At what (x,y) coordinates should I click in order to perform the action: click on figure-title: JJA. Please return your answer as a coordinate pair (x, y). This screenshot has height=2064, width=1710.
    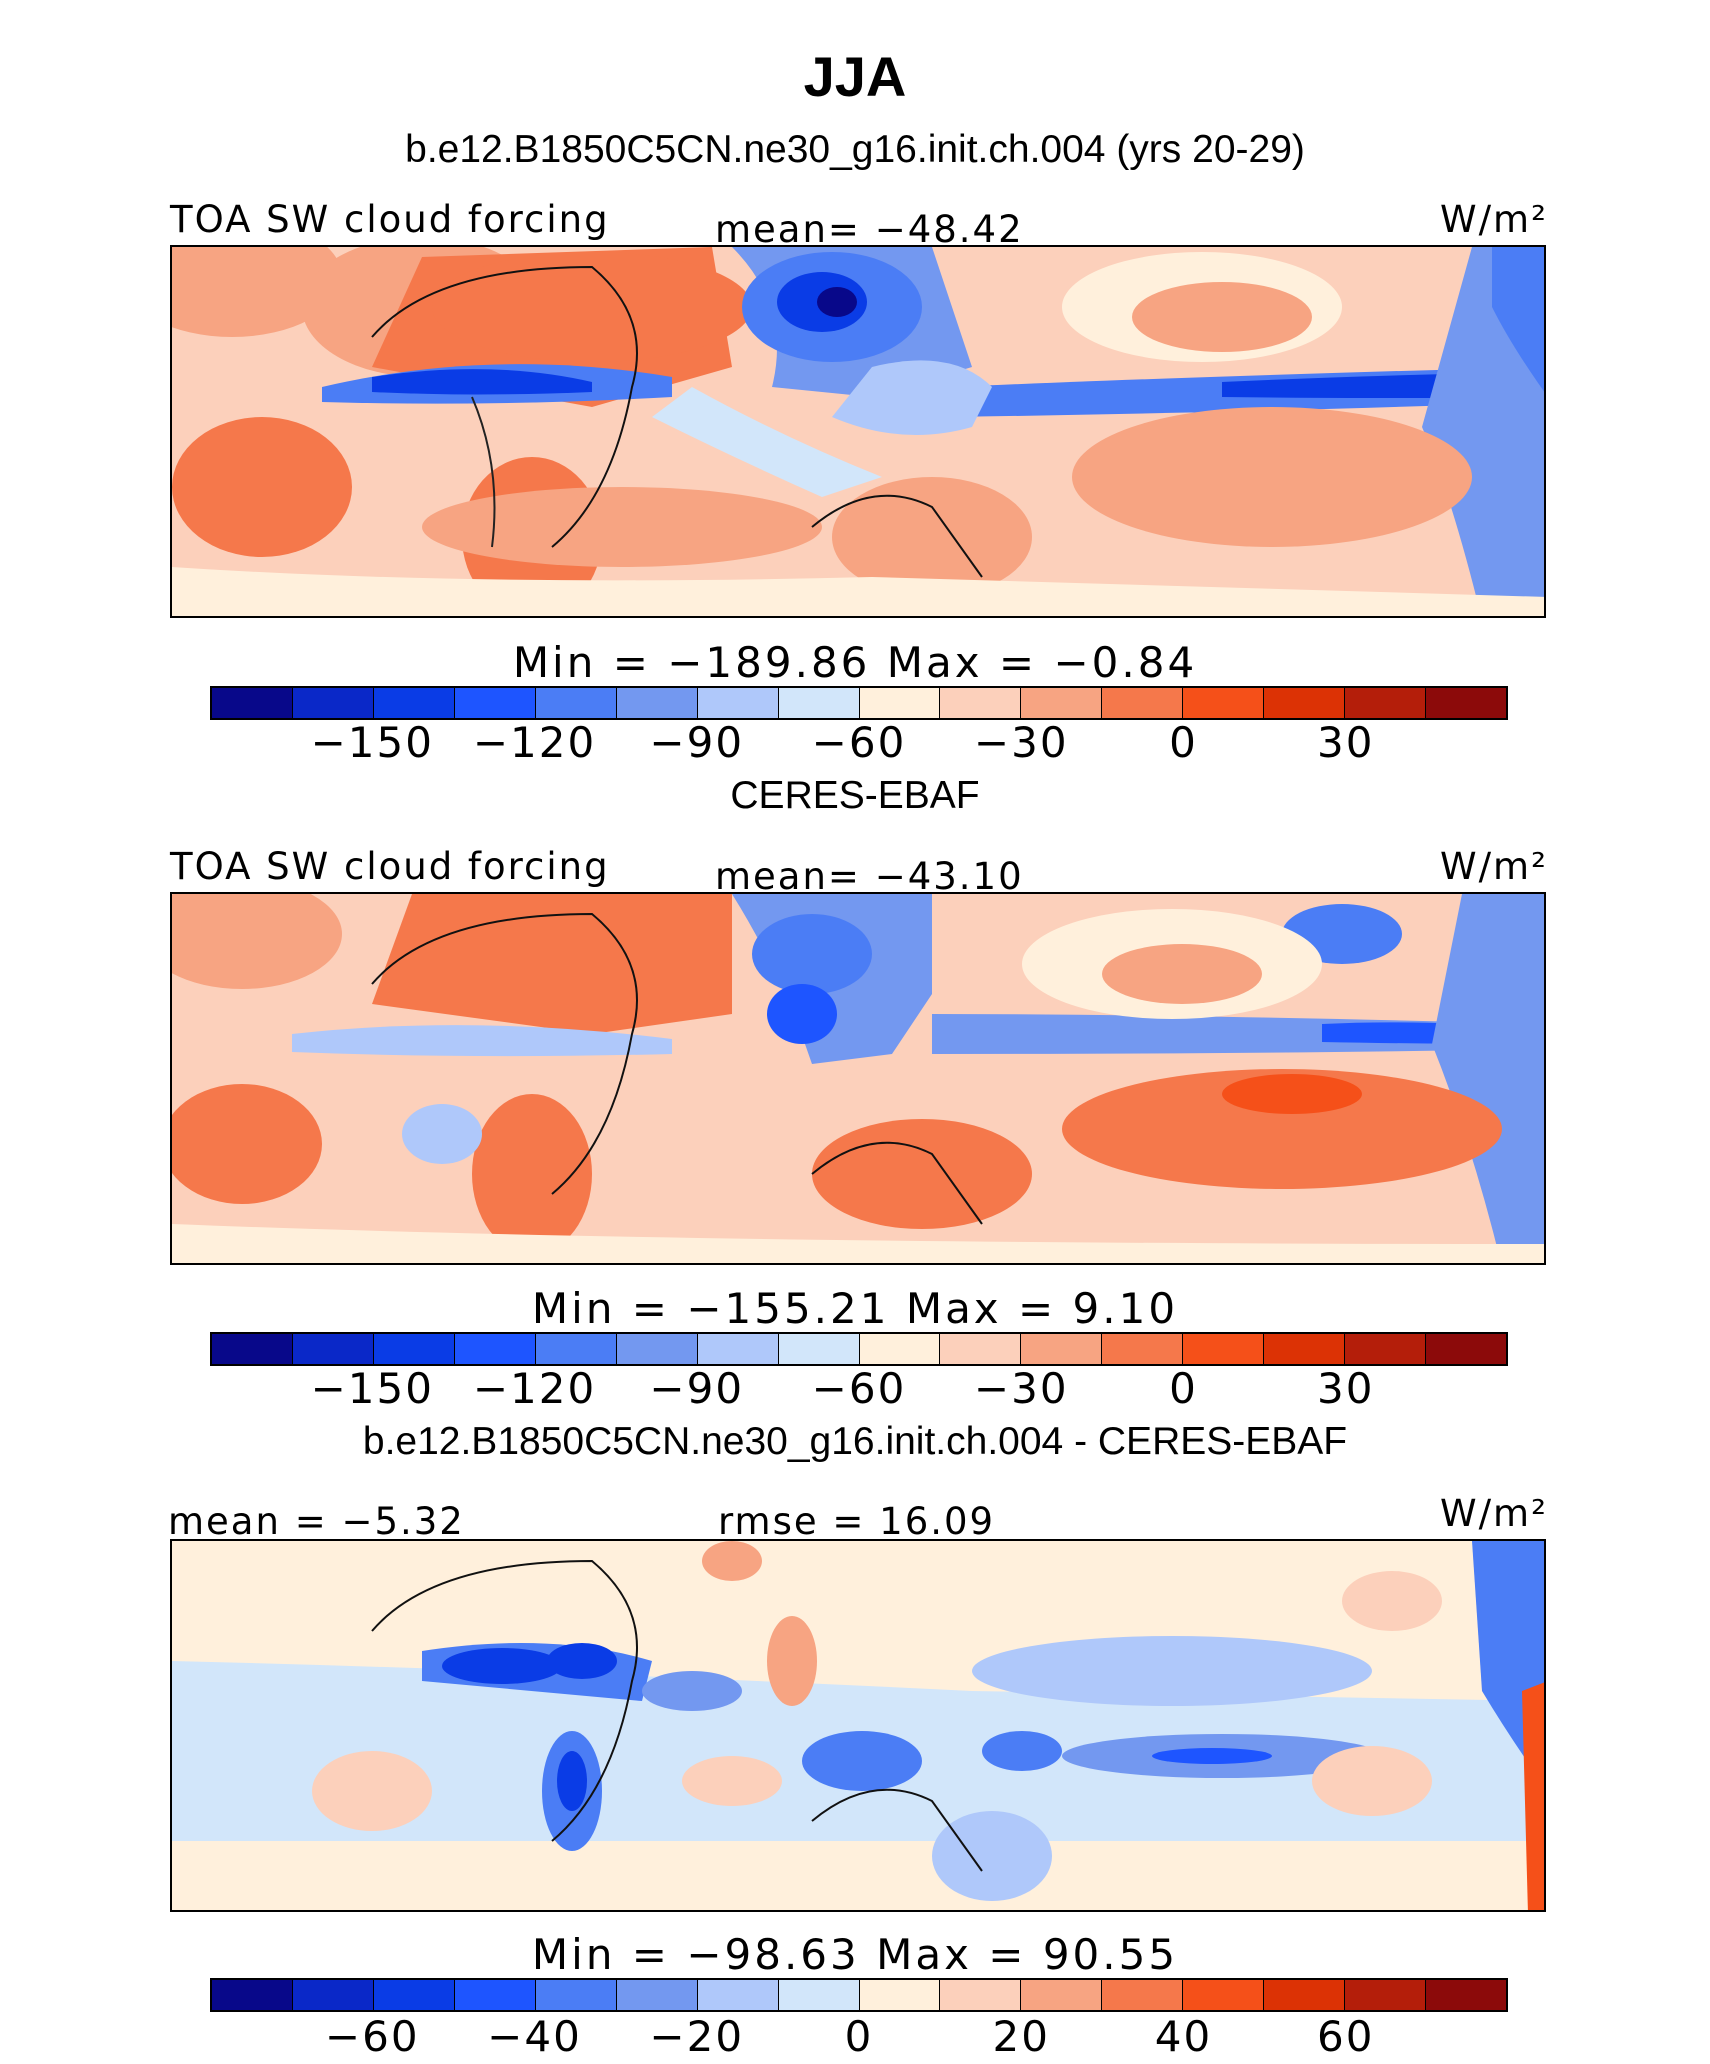
    Looking at the image, I should click on (855, 76).